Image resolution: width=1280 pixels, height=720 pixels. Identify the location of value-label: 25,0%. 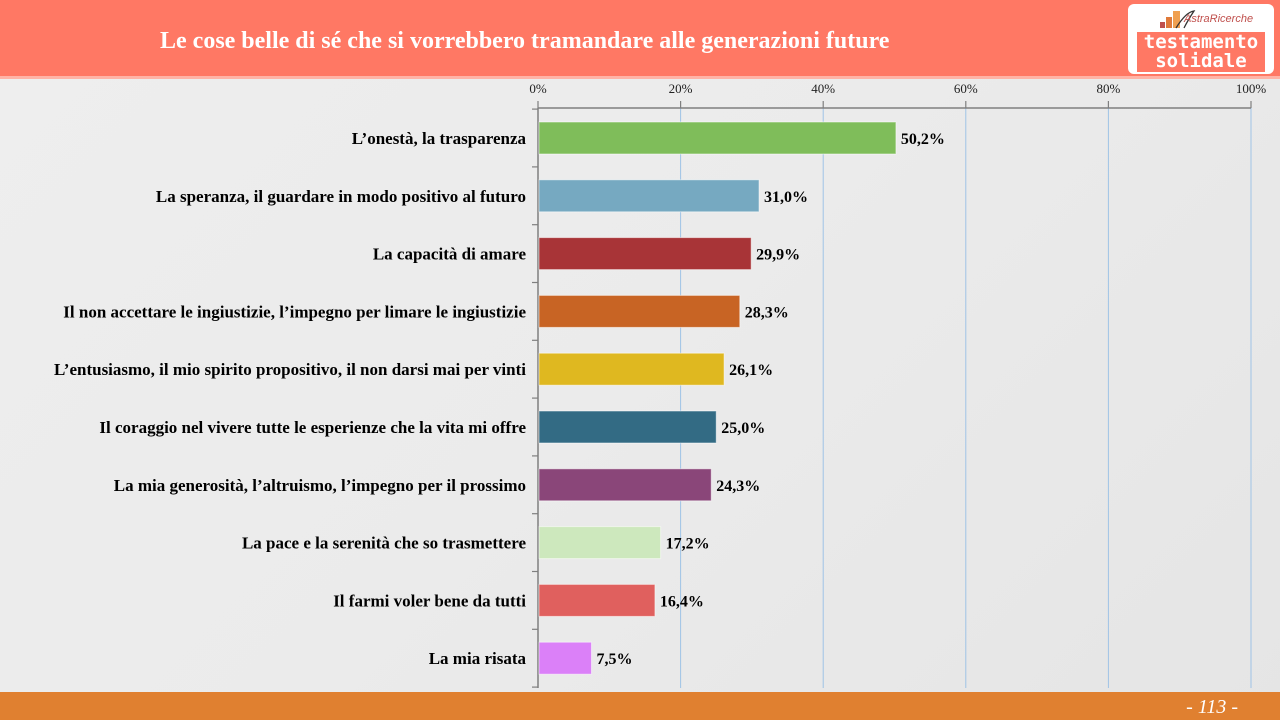
(743, 428).